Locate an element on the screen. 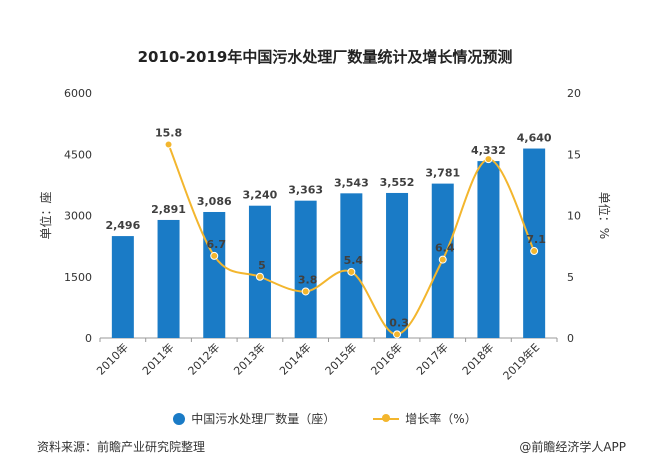 The width and height of the screenshot is (650, 473). growth-value-label: 5 is located at coordinates (262, 265).